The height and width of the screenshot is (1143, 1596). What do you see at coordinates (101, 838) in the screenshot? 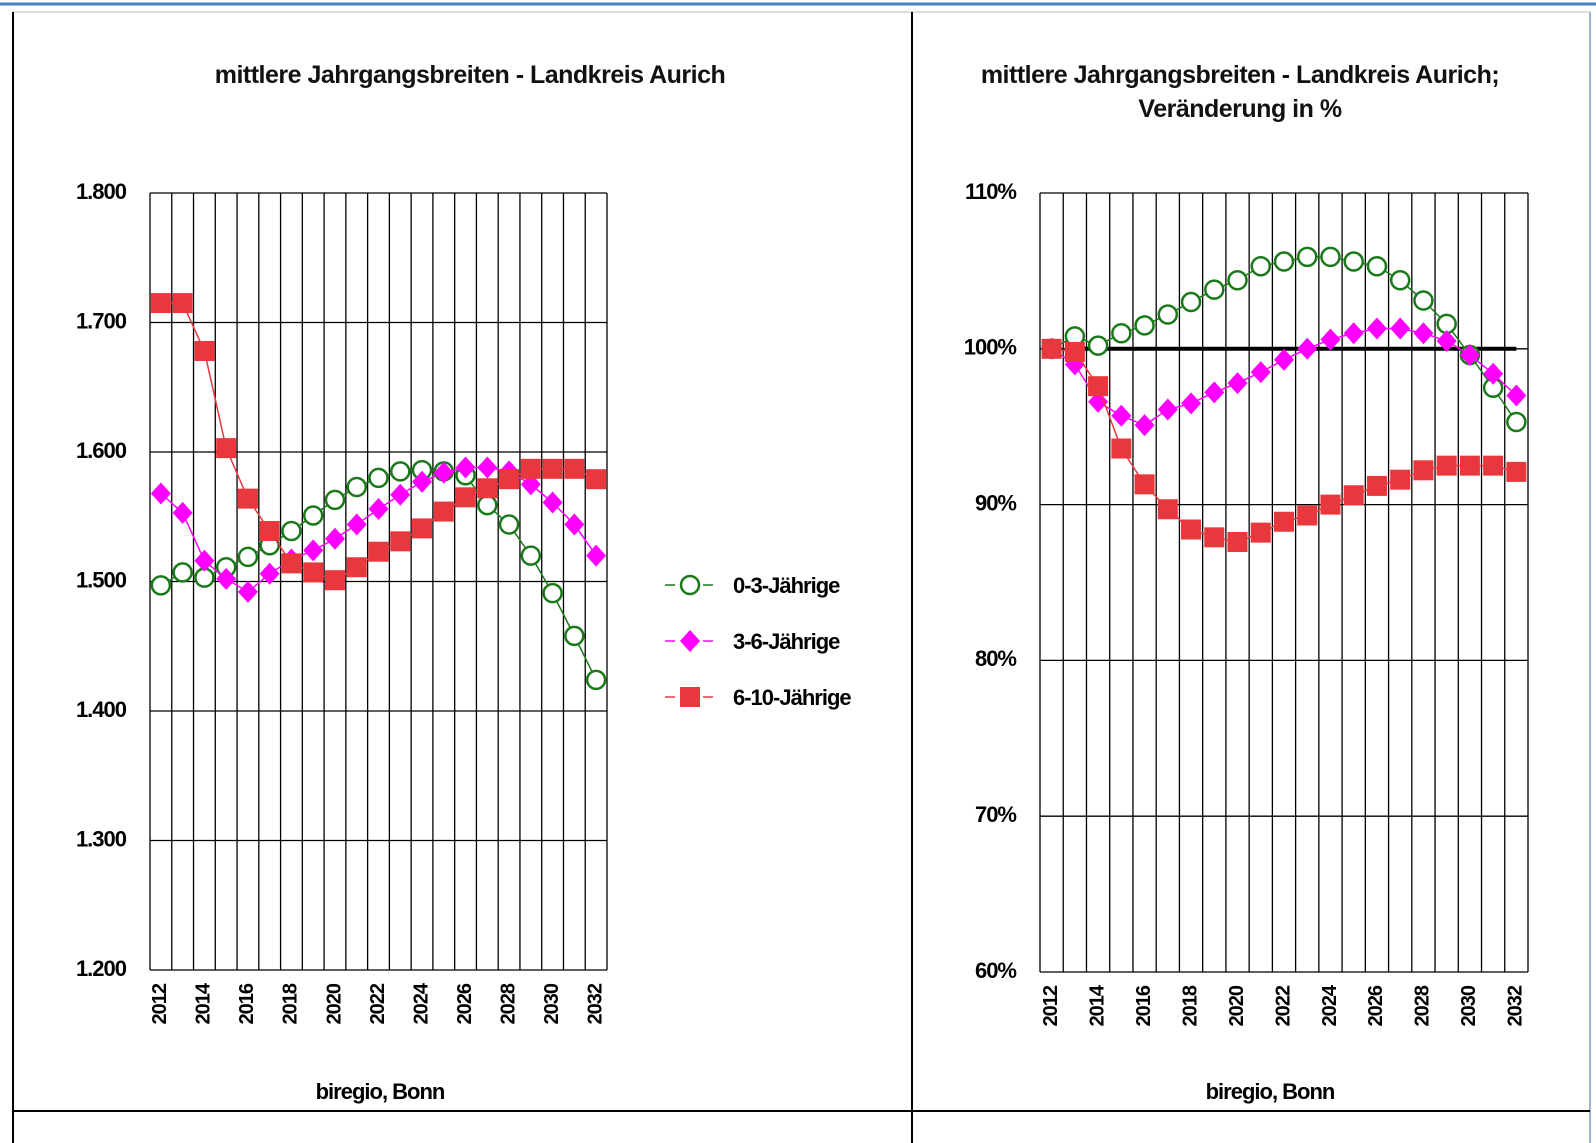
I see `y-tick-label: 1.300` at bounding box center [101, 838].